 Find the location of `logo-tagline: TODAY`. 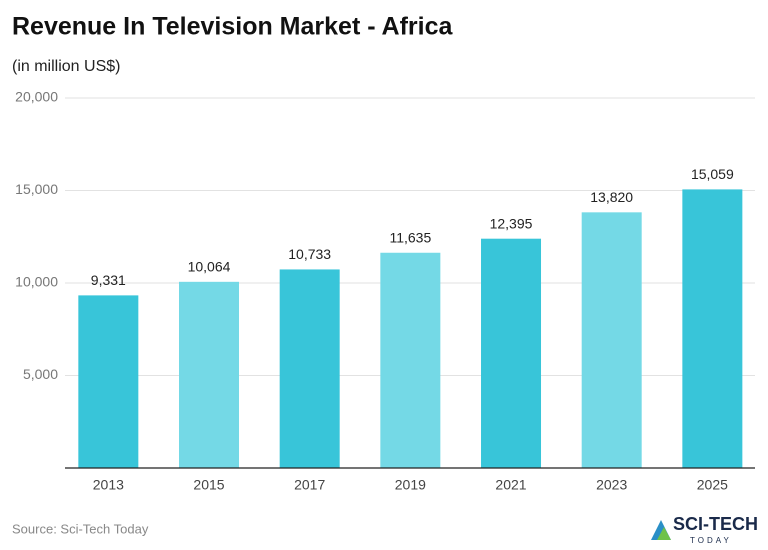

logo-tagline: TODAY is located at coordinates (711, 540).